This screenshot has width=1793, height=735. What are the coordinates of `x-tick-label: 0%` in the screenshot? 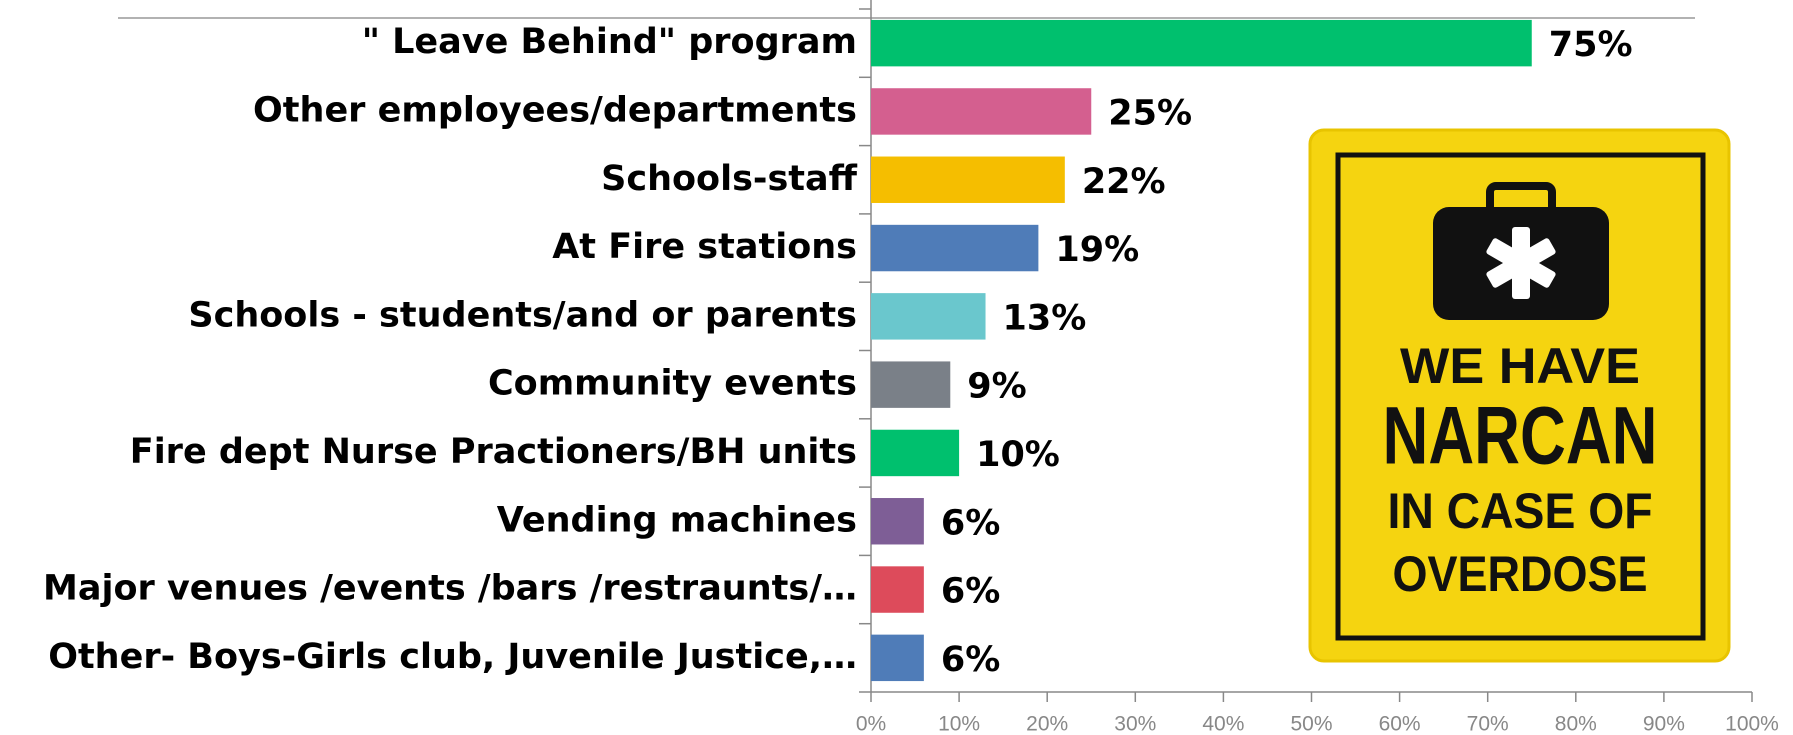 It's located at (871, 724).